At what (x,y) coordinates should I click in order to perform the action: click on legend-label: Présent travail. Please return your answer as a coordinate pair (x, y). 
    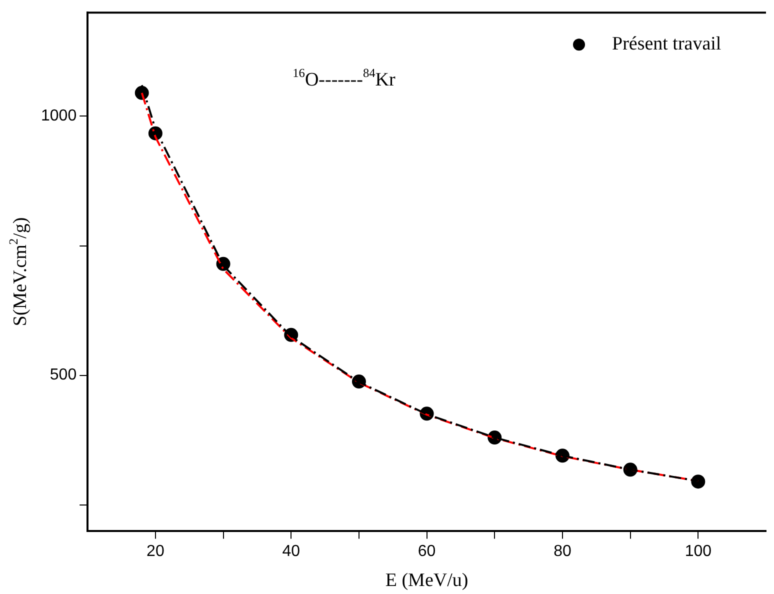
    Looking at the image, I should click on (667, 44).